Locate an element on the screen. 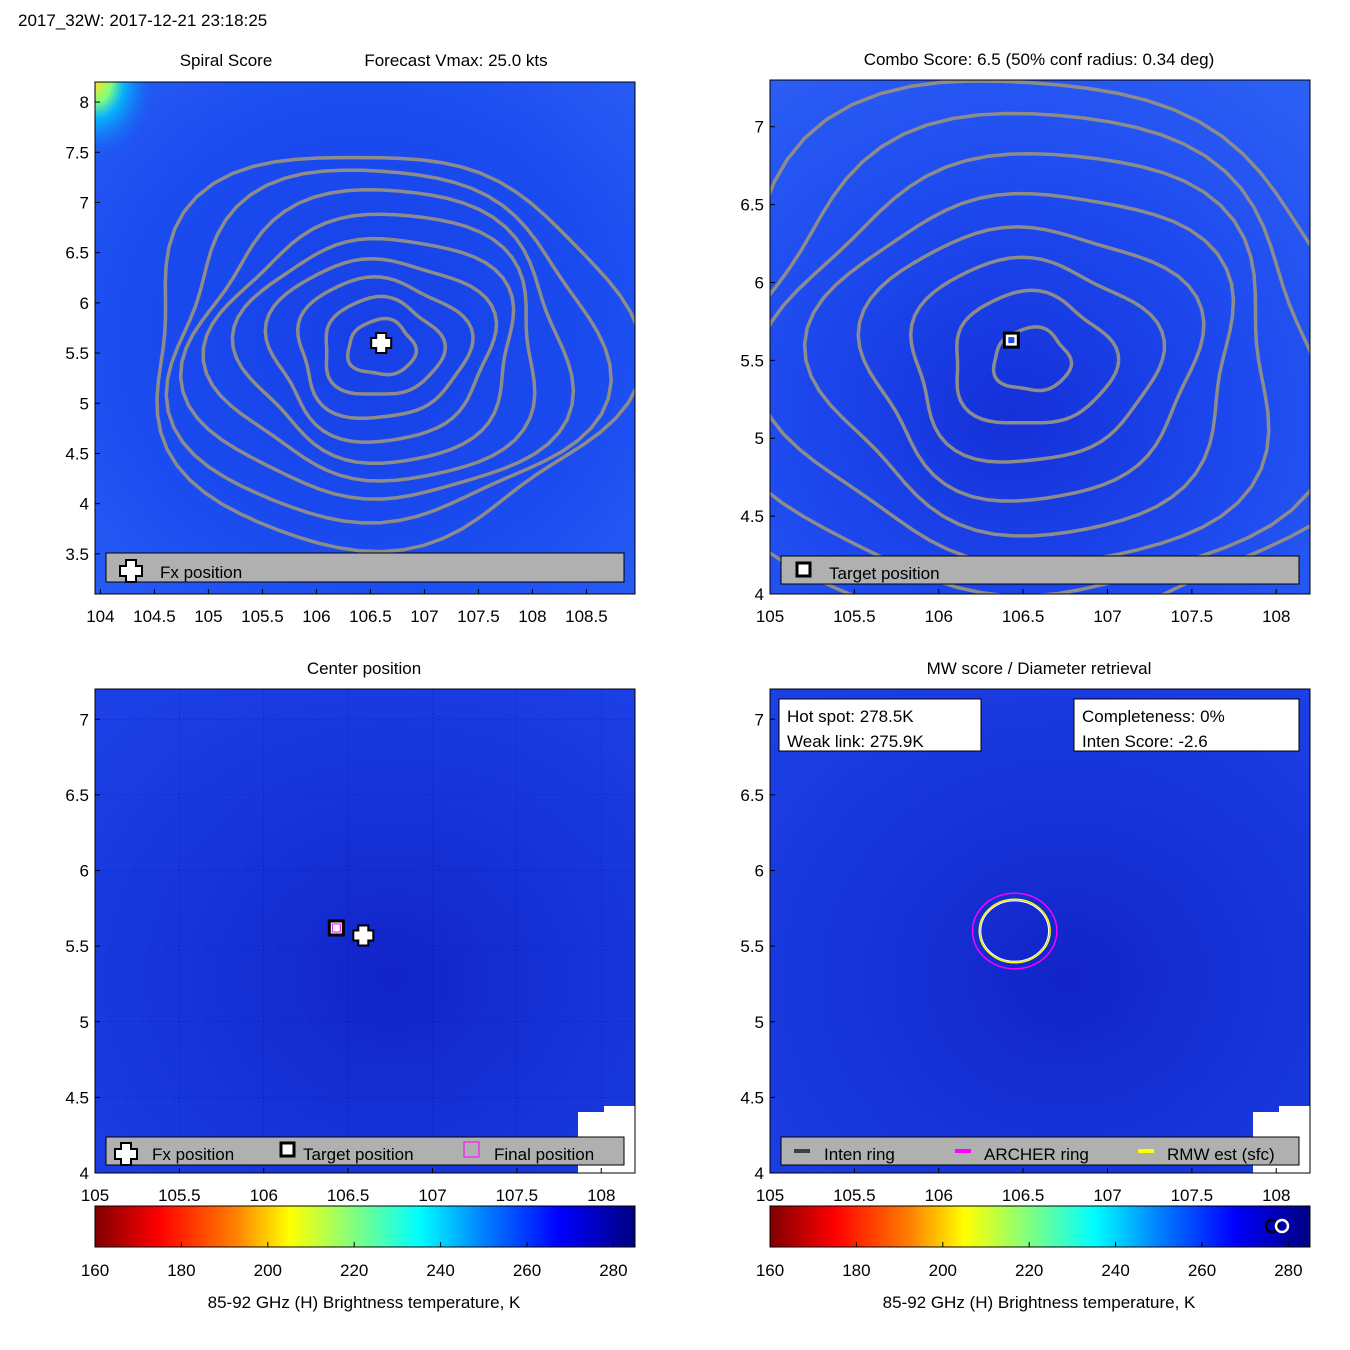 The width and height of the screenshot is (1350, 1350). mw-rings is located at coordinates (1014, 931).